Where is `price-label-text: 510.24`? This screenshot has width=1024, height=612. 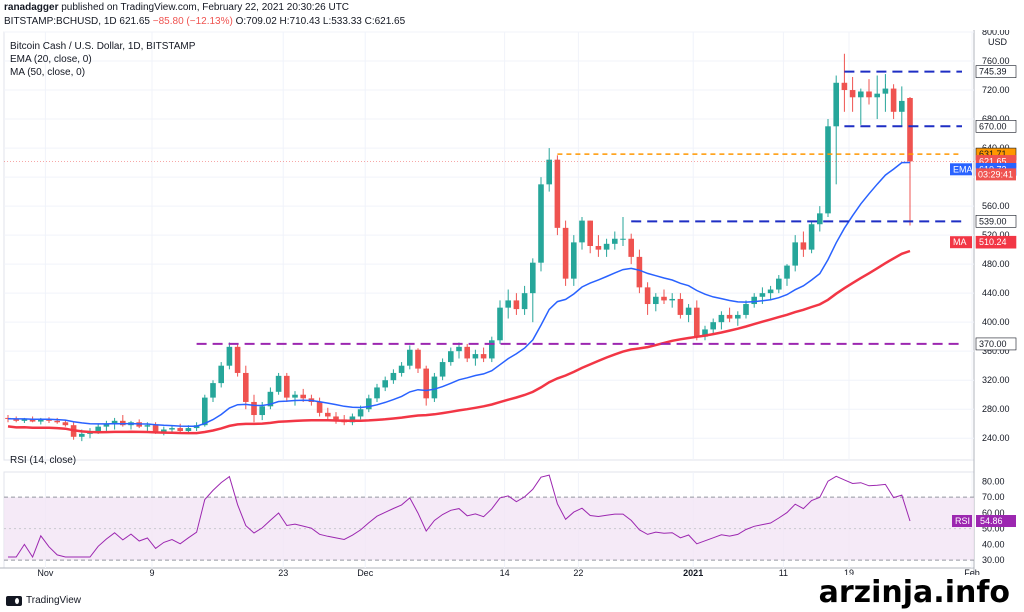
price-label-text: 510.24 is located at coordinates (993, 242).